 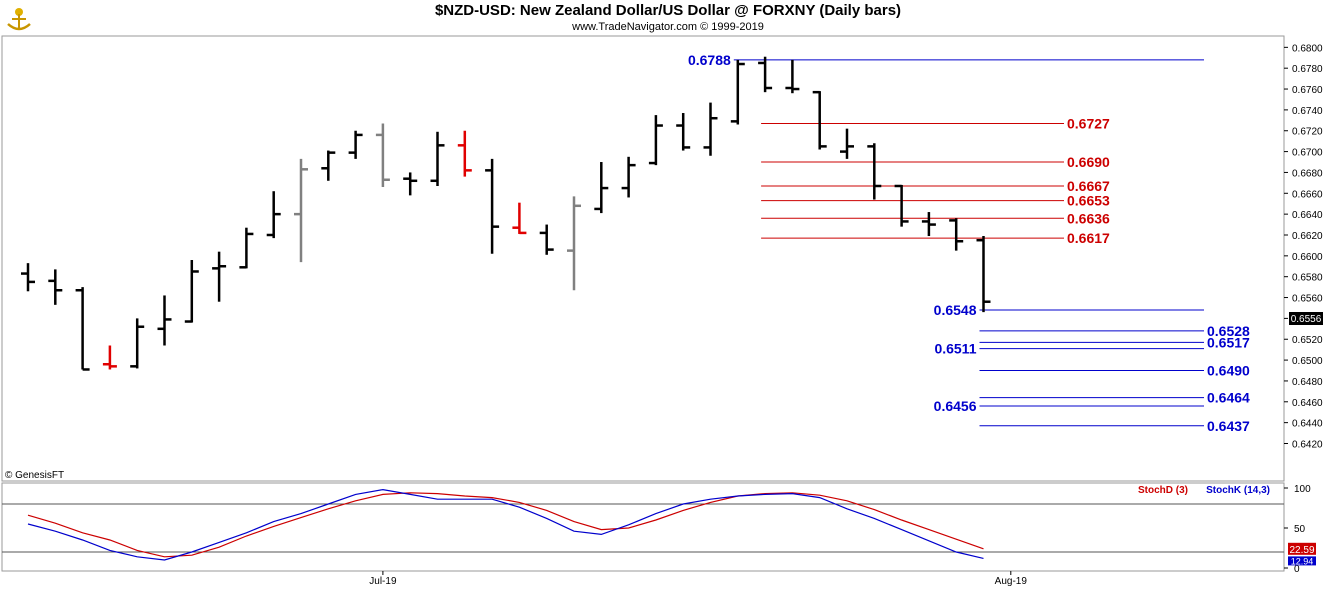 I want to click on stoch-tick-label: 50, so click(x=1300, y=529).